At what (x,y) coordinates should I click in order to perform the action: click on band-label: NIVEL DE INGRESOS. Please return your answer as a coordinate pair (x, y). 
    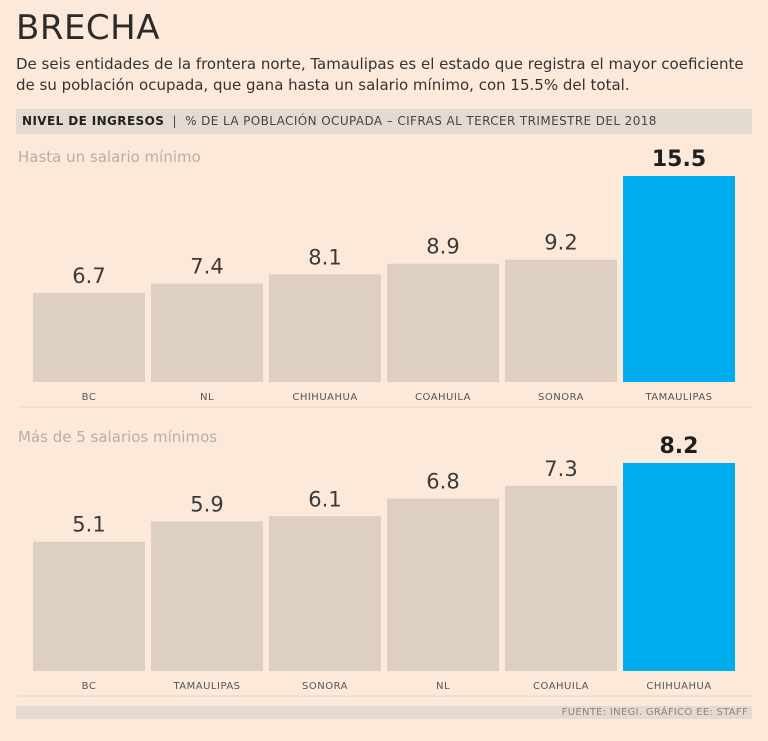
    Looking at the image, I should click on (93, 121).